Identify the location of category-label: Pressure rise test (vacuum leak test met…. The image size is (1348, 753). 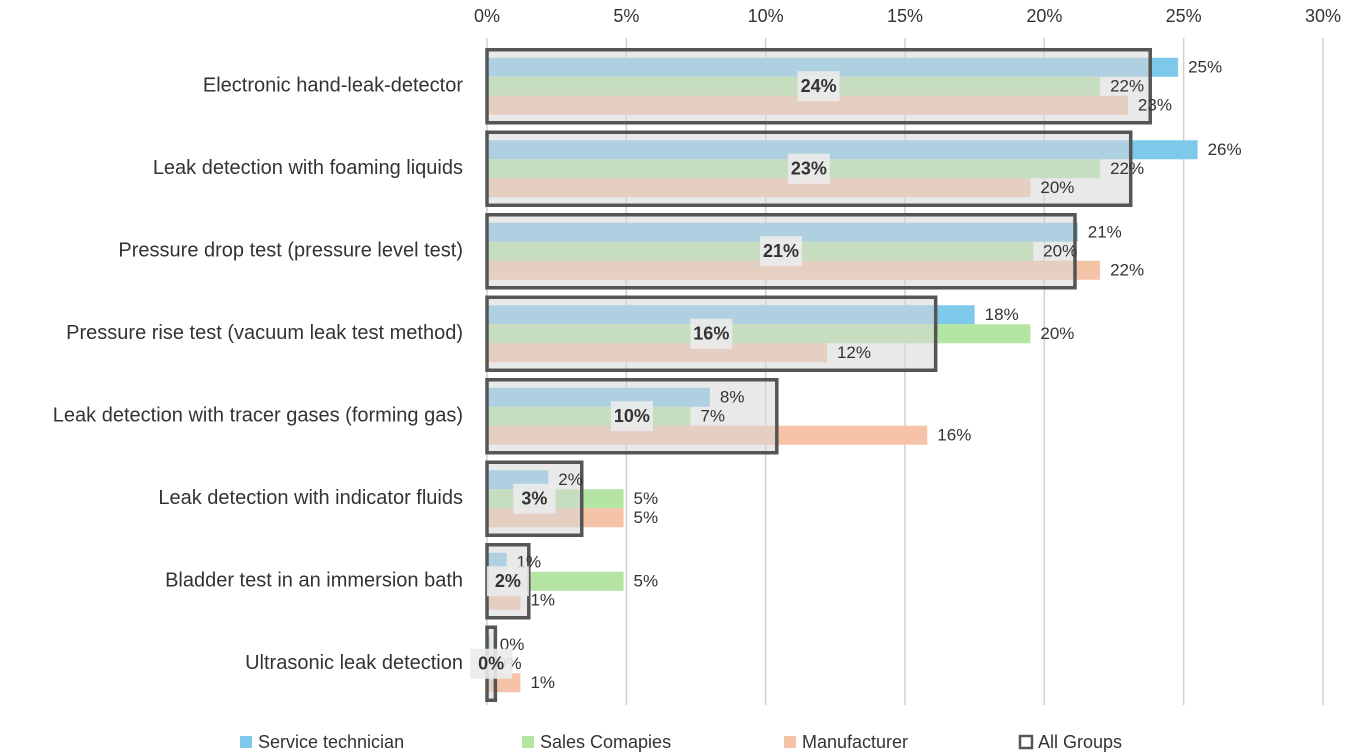
(264, 333).